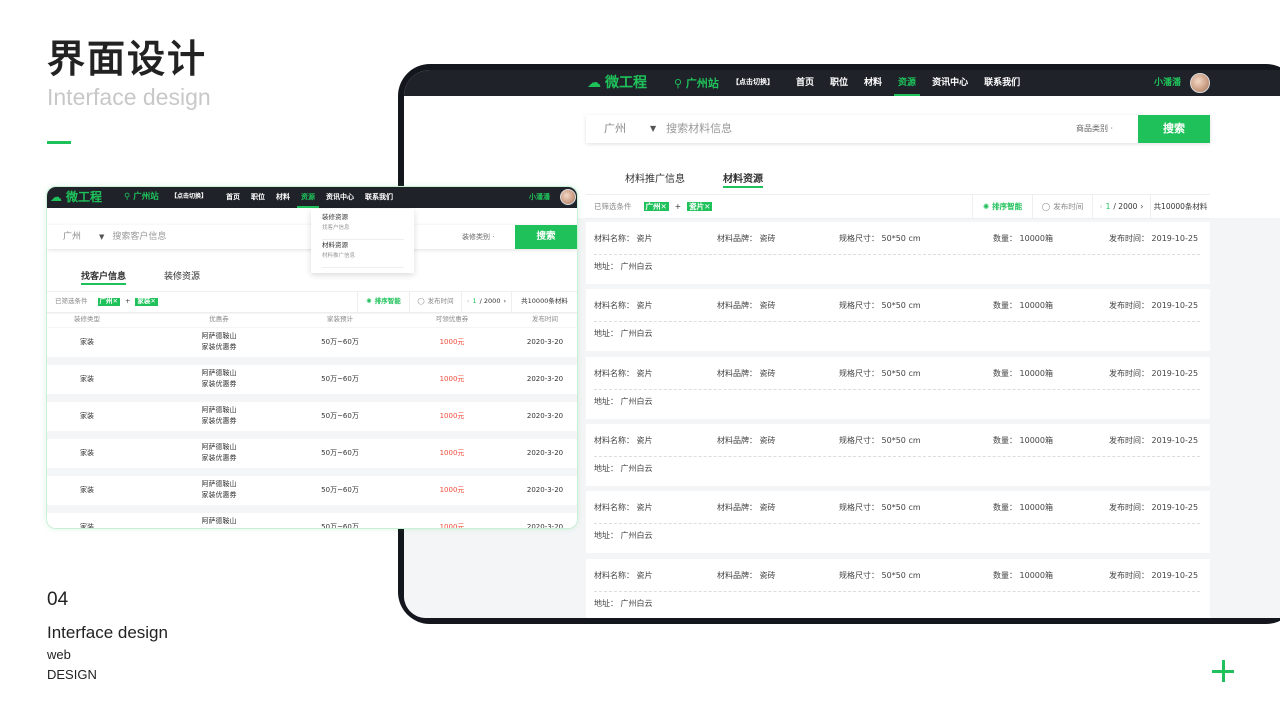 Image resolution: width=1280 pixels, height=720 pixels. I want to click on filter-chip: 瓷片✕, so click(700, 206).